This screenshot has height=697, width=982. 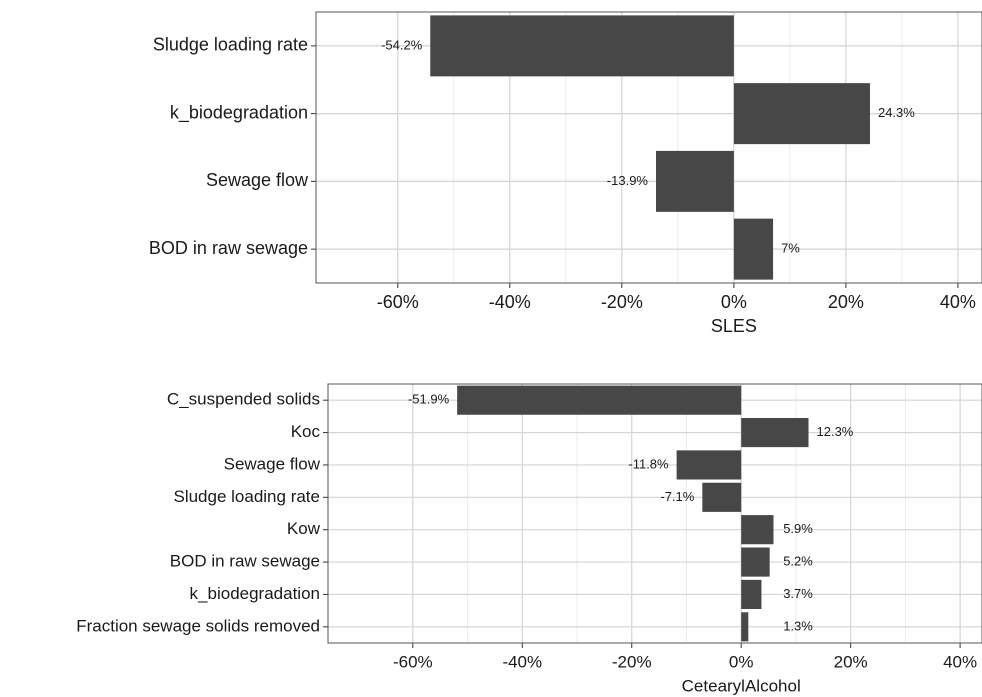 I want to click on value-label: -13.9%, so click(x=628, y=180).